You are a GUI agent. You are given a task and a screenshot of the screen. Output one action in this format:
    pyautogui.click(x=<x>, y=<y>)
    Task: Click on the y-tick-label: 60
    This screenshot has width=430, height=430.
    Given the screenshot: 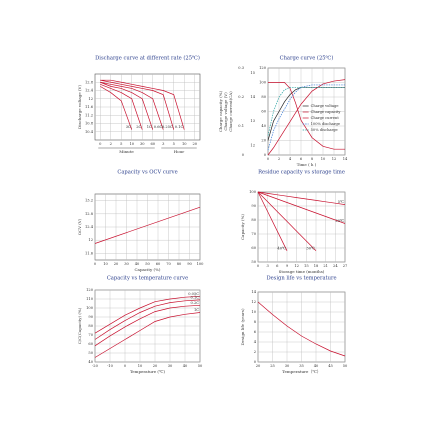 What is the action you would take?
    pyautogui.click(x=90, y=344)
    